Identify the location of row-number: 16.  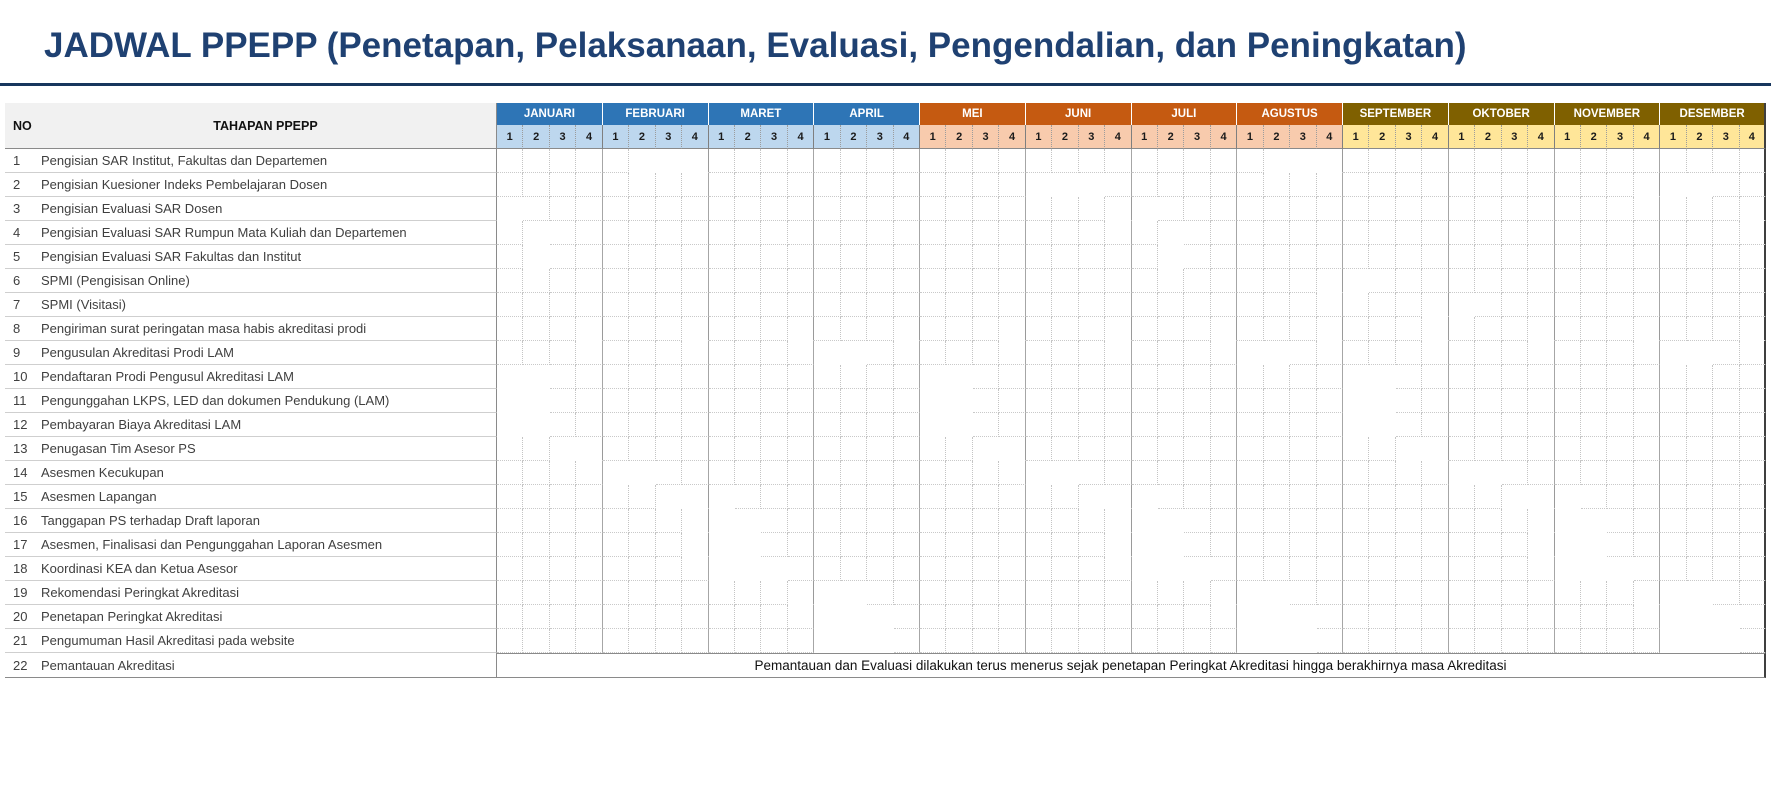
(20, 521).